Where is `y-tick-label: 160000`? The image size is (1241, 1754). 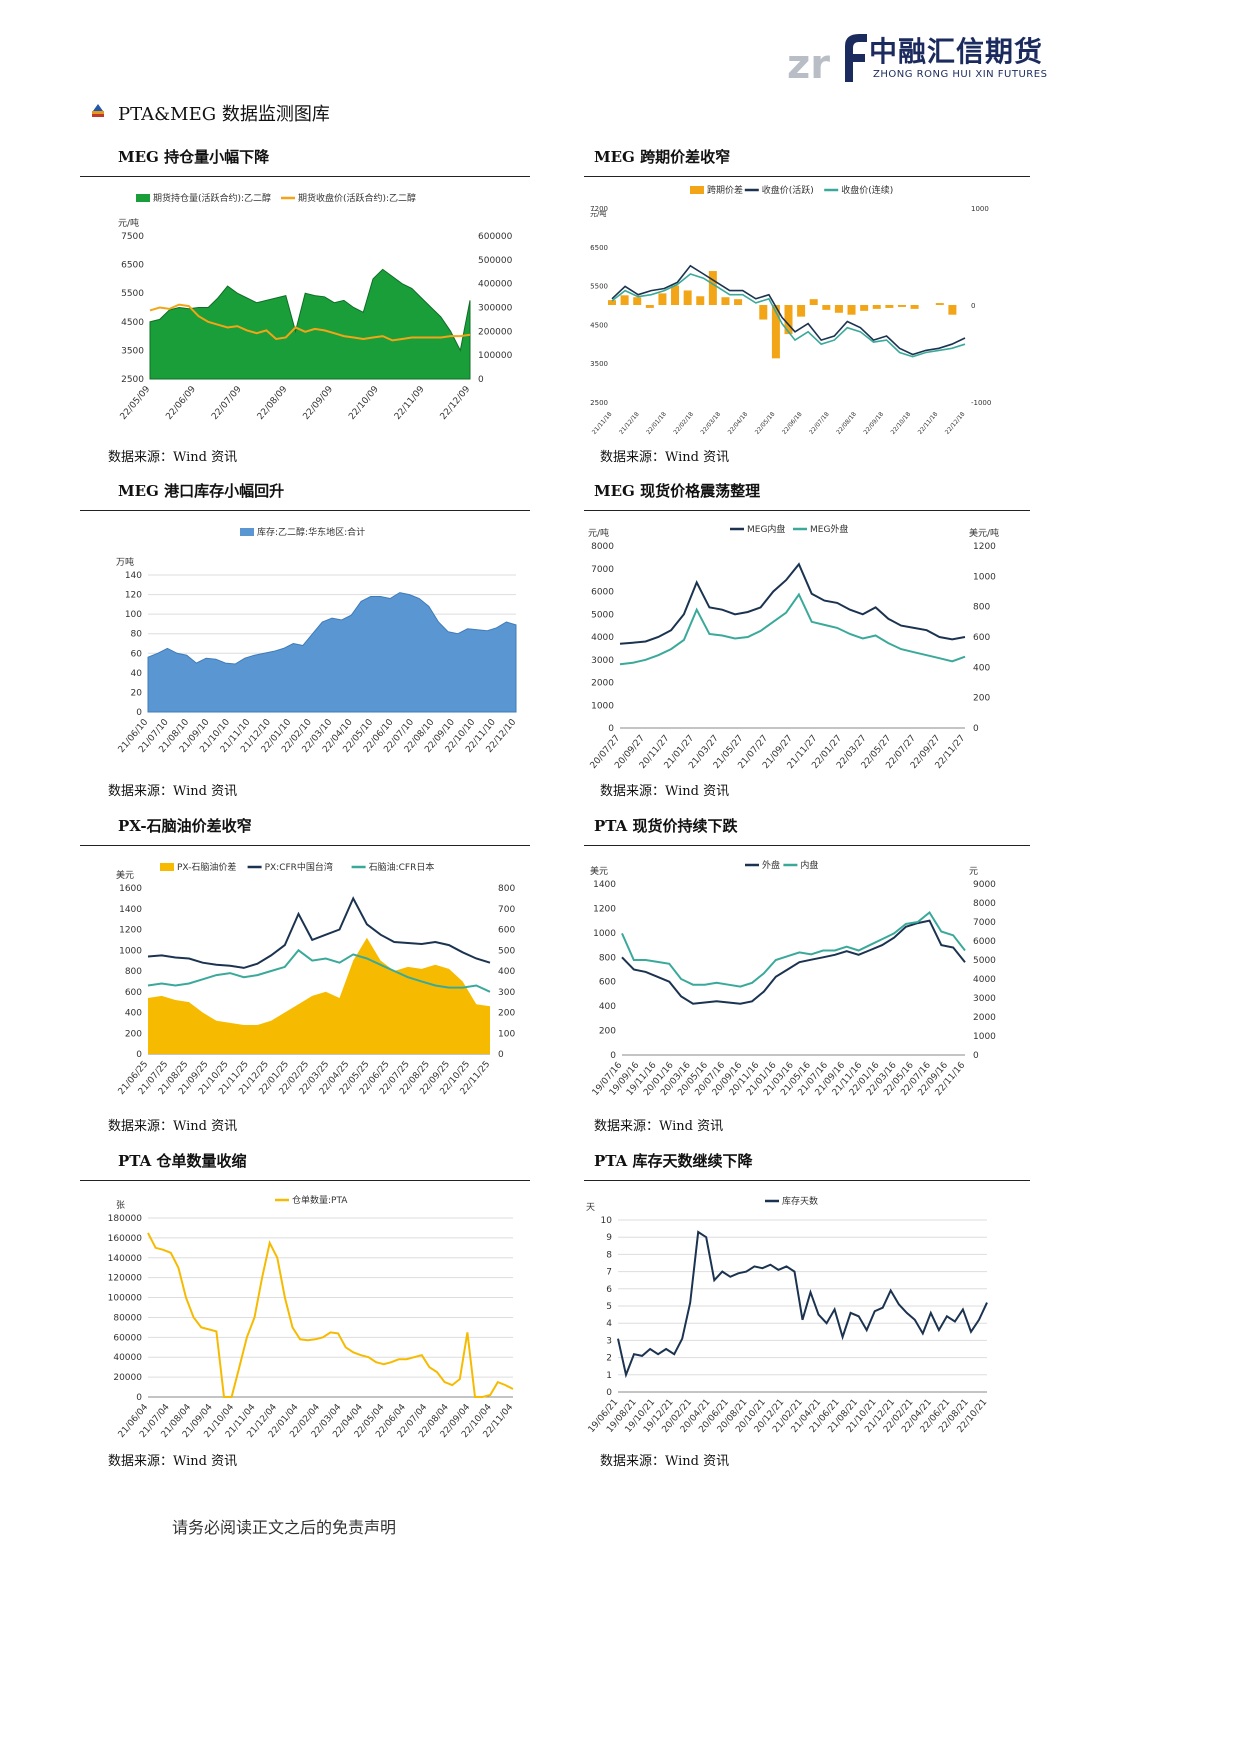
y-tick-label: 160000 is located at coordinates (125, 1239).